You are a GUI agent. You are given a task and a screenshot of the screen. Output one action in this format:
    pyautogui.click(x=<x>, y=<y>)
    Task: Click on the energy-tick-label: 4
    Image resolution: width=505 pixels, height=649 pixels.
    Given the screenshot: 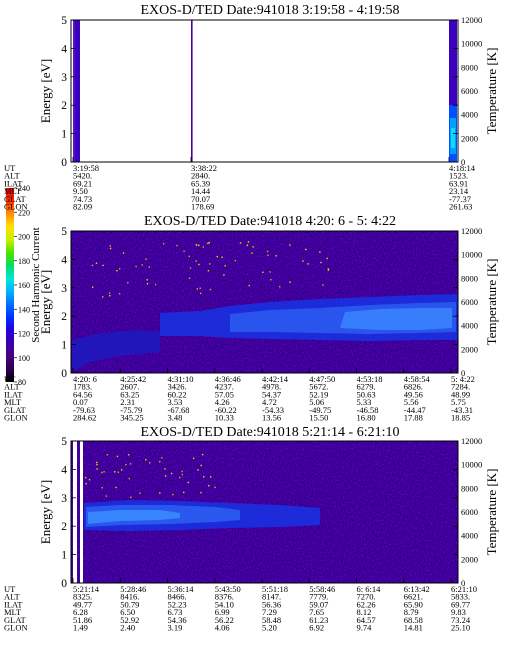 What is the action you would take?
    pyautogui.click(x=64, y=470)
    